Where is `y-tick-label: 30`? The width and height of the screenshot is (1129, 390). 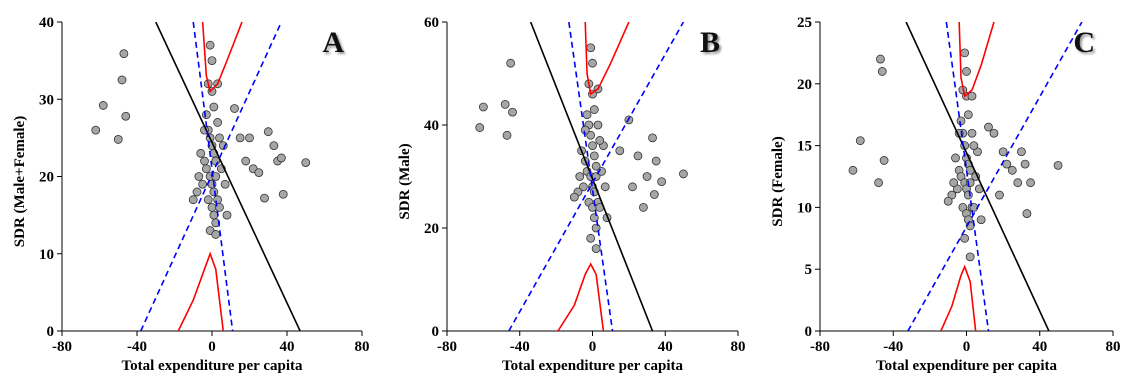 y-tick-label: 30 is located at coordinates (46, 100).